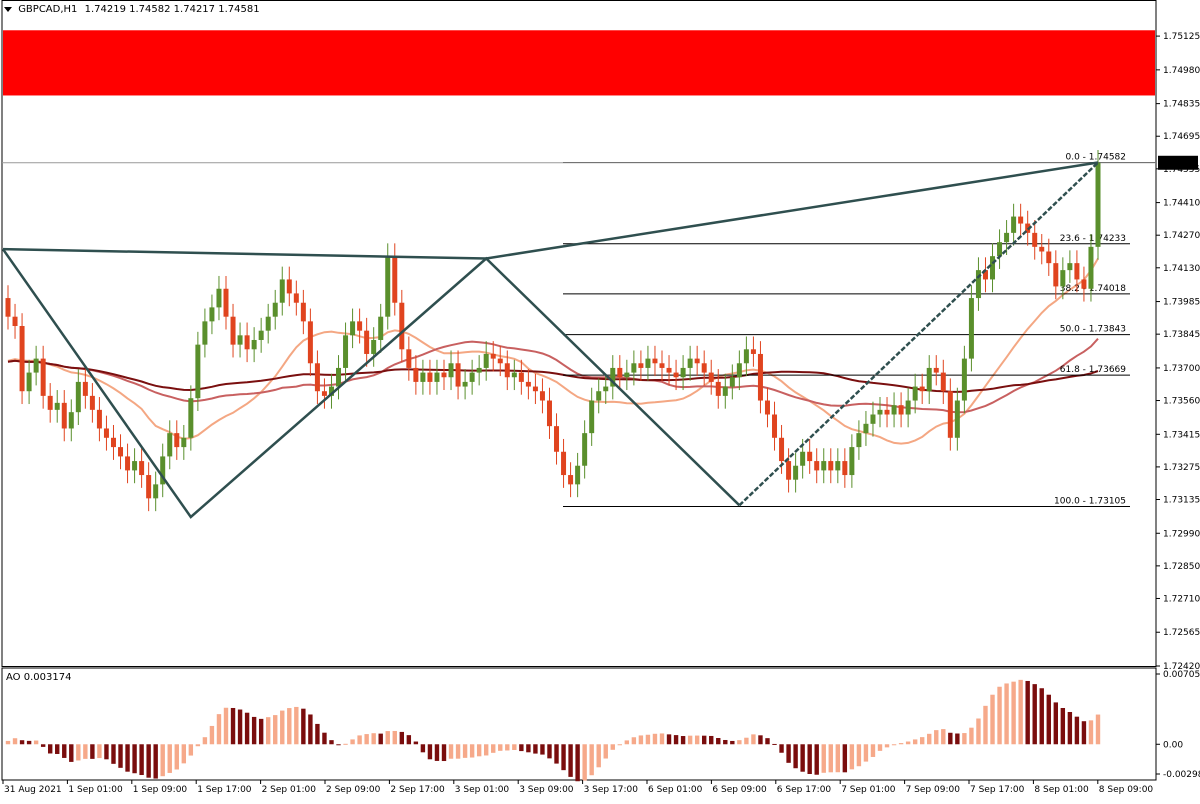  I want to click on price-axis-label: 1.74130, so click(1181, 269).